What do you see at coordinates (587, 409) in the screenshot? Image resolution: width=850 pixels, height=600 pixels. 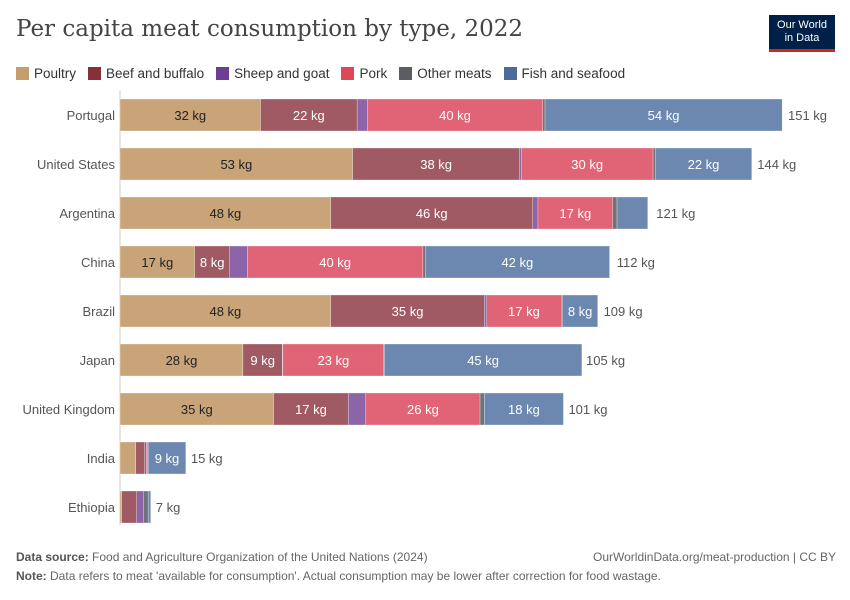 I see `total-label: 101 kg` at bounding box center [587, 409].